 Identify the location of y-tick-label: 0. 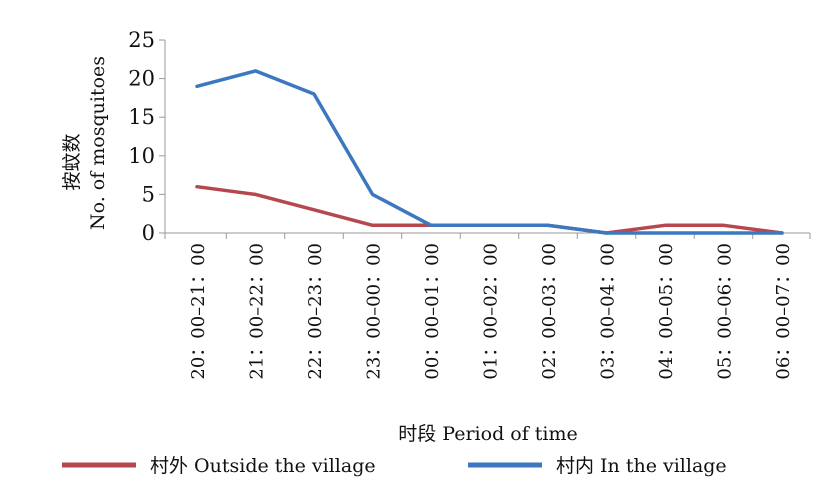
(148, 233).